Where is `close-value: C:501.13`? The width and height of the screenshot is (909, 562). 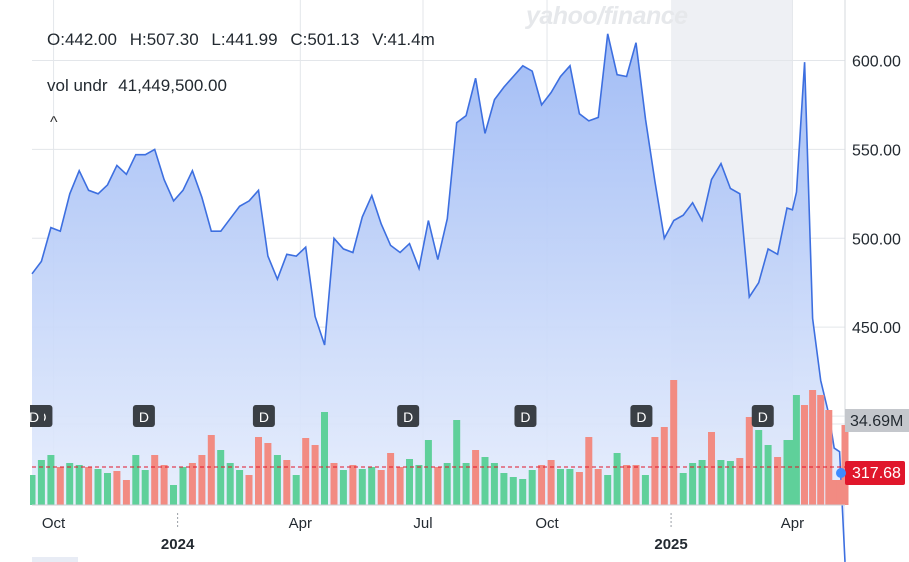 close-value: C:501.13 is located at coordinates (325, 39).